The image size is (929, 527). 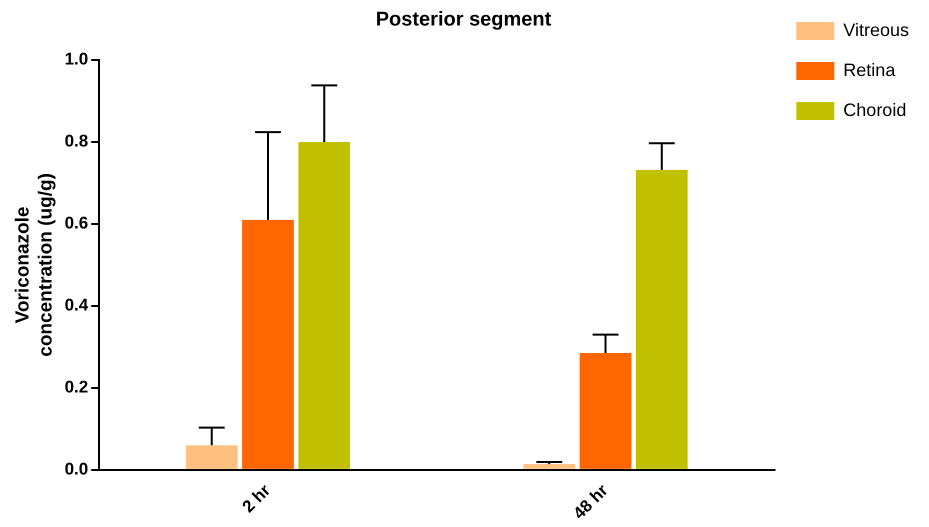 What do you see at coordinates (76, 469) in the screenshot?
I see `y-tick-label: 0.0` at bounding box center [76, 469].